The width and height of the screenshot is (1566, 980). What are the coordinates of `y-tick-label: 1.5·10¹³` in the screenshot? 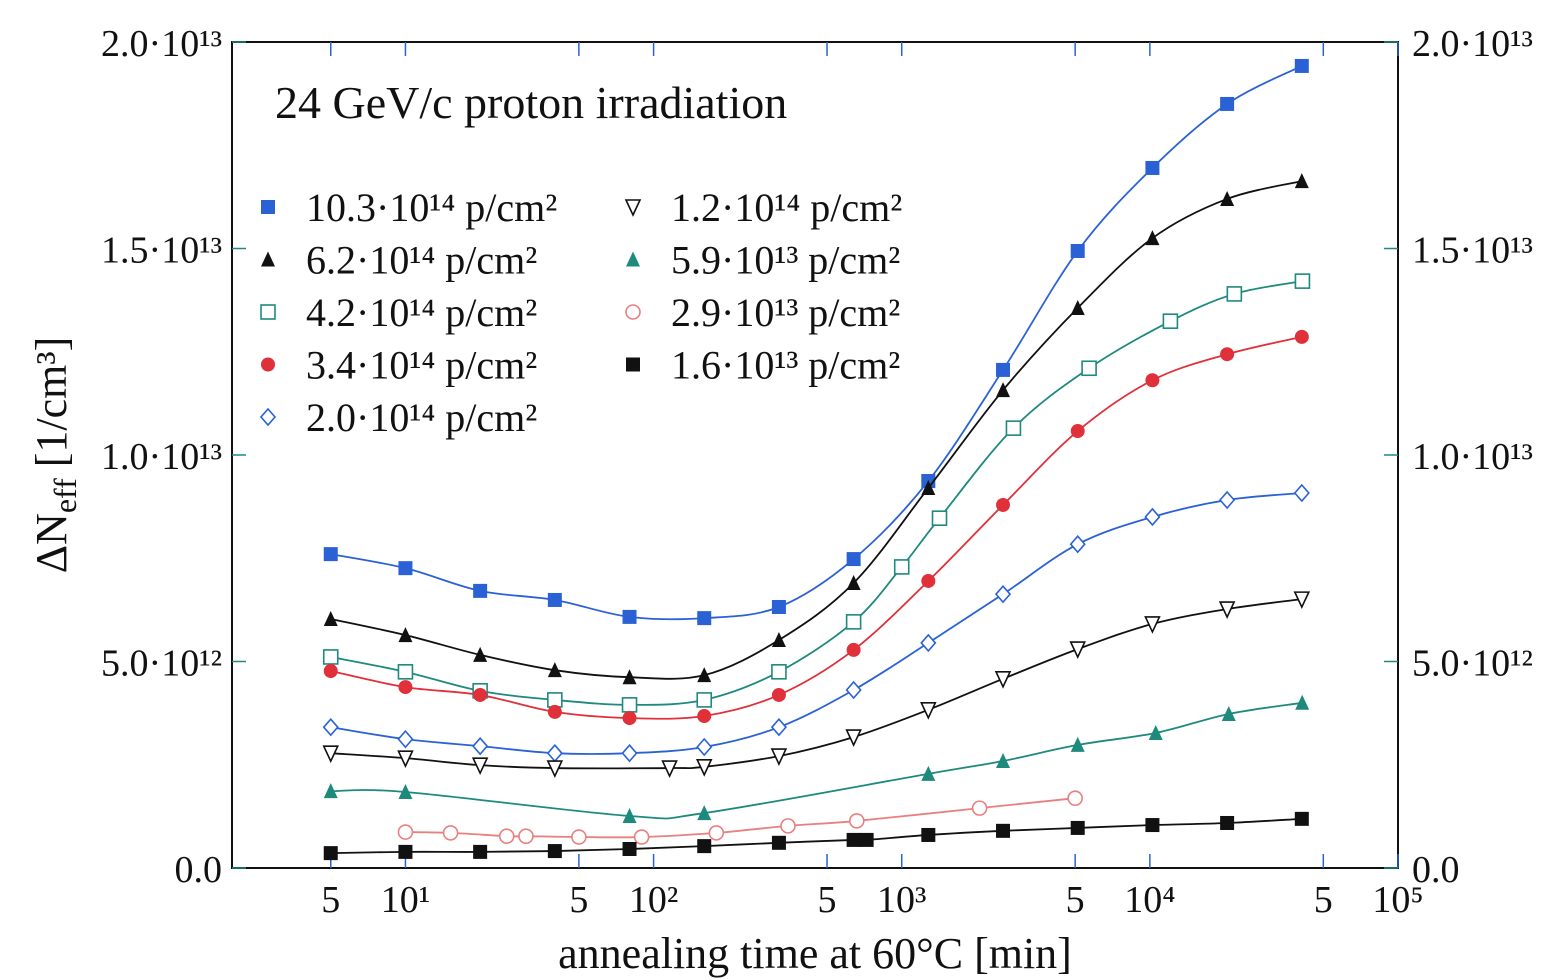 It's located at (161, 251).